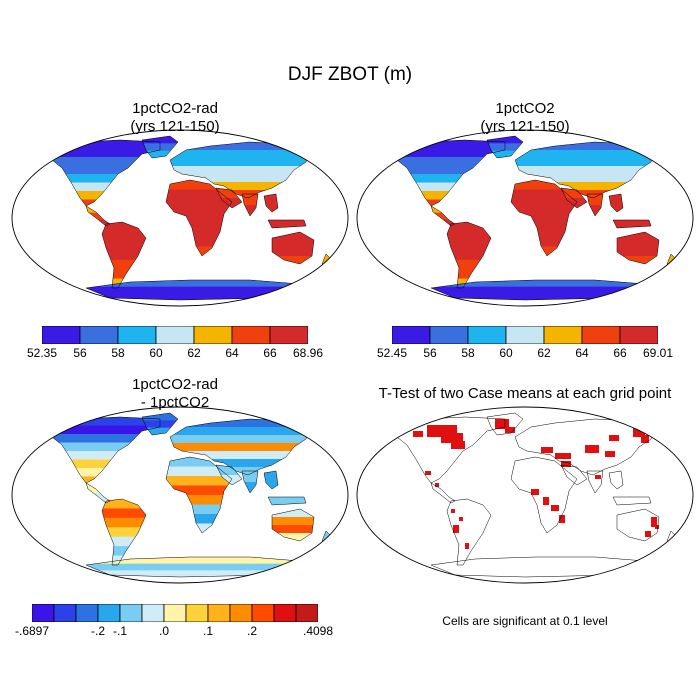 The width and height of the screenshot is (700, 700). What do you see at coordinates (164, 631) in the screenshot?
I see `colorbar-tick-label: .0` at bounding box center [164, 631].